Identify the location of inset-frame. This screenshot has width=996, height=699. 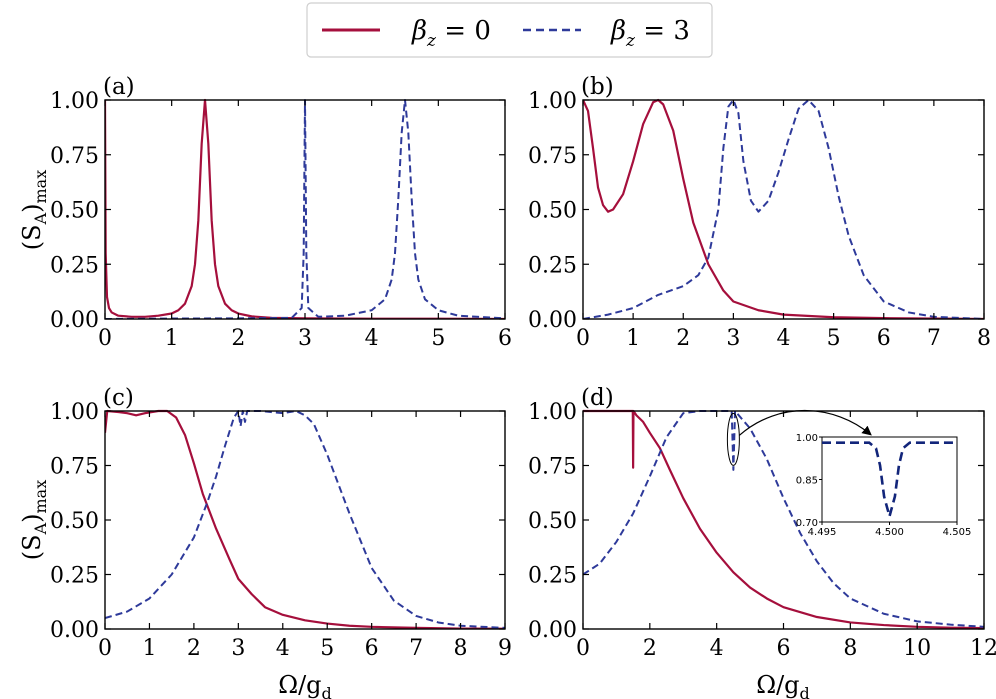
(889, 479).